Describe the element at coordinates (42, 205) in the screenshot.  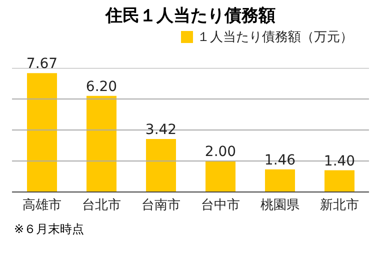
I see `x-tick-label: 高雄市` at that location.